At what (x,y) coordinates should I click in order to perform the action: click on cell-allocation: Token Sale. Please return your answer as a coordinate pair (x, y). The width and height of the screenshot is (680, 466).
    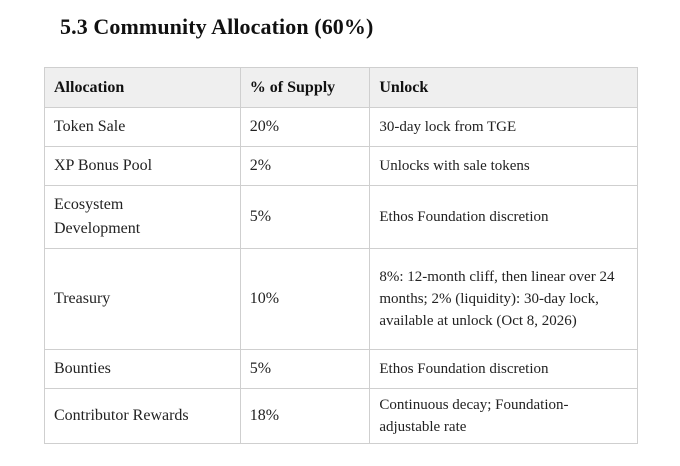
    Looking at the image, I should click on (142, 127).